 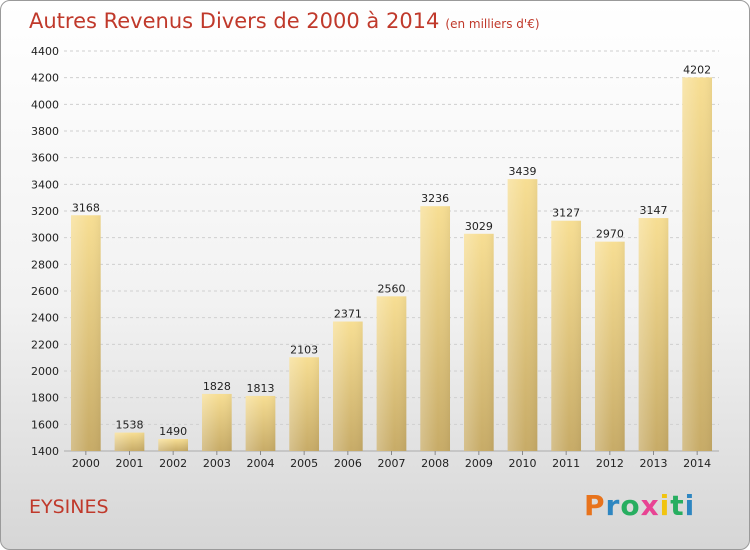 I want to click on data-label: 2560, so click(x=392, y=288).